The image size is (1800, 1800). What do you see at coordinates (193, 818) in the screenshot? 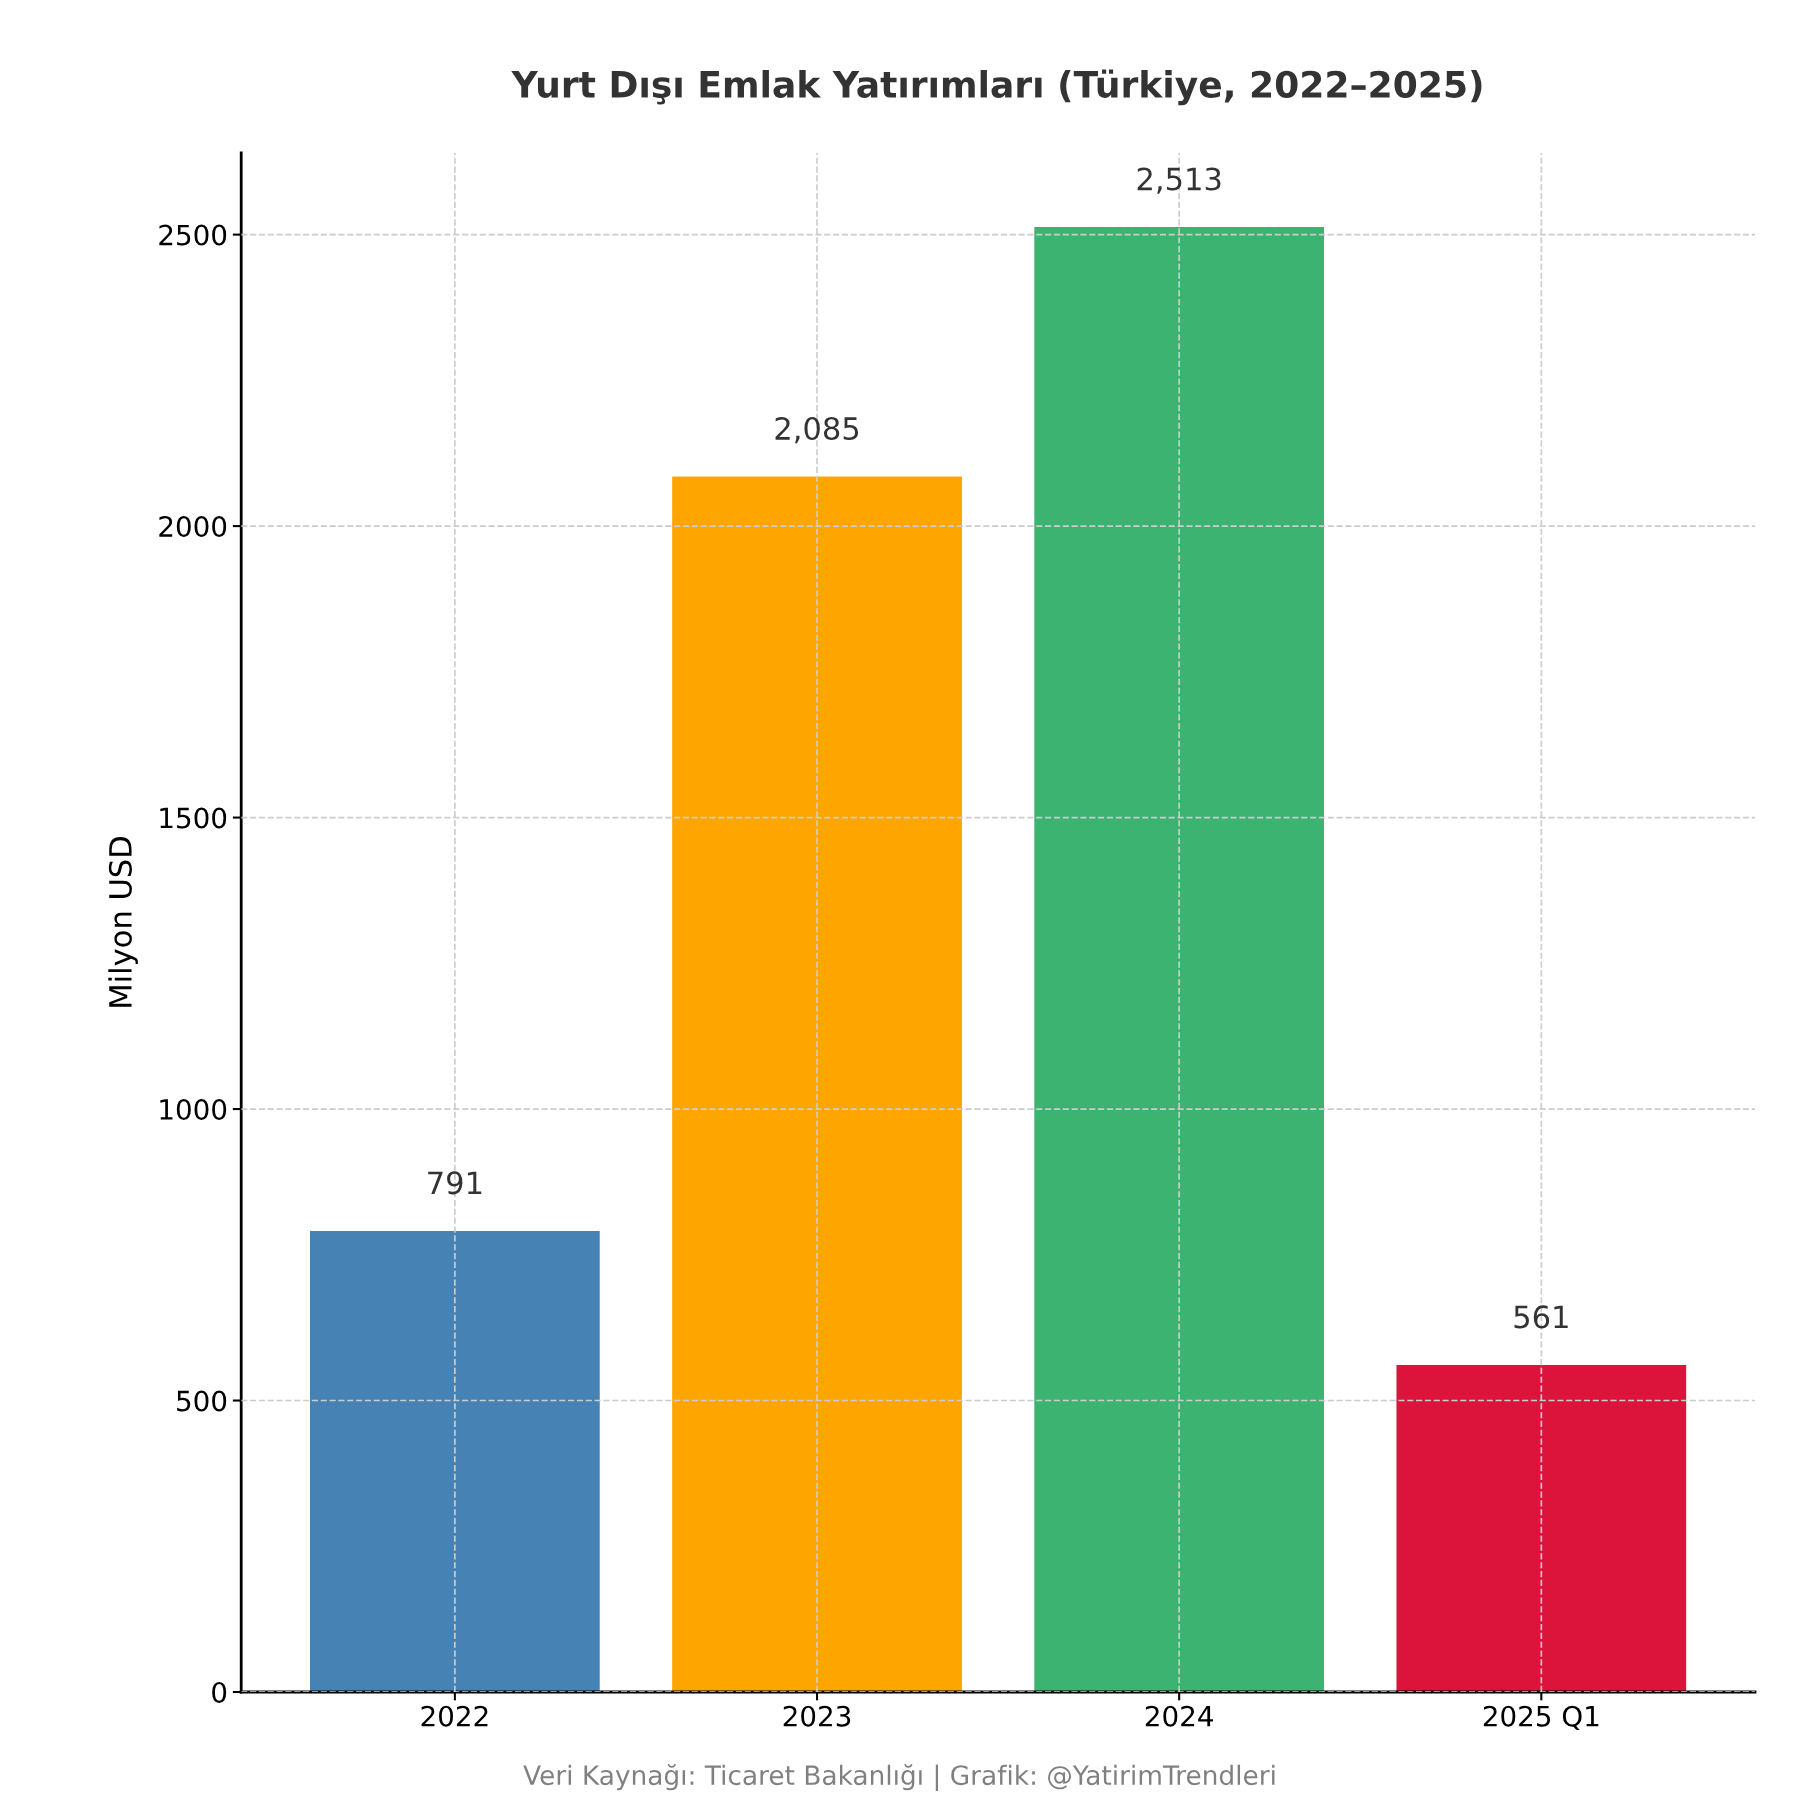
I see `y-tick-label: 1500` at bounding box center [193, 818].